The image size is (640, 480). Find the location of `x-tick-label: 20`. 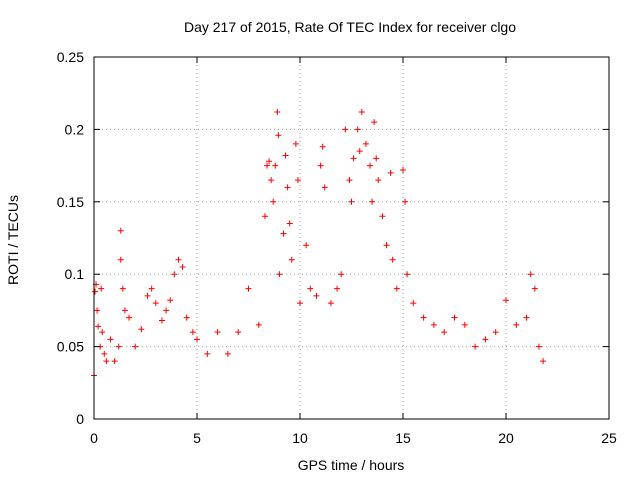

x-tick-label: 20 is located at coordinates (506, 438).